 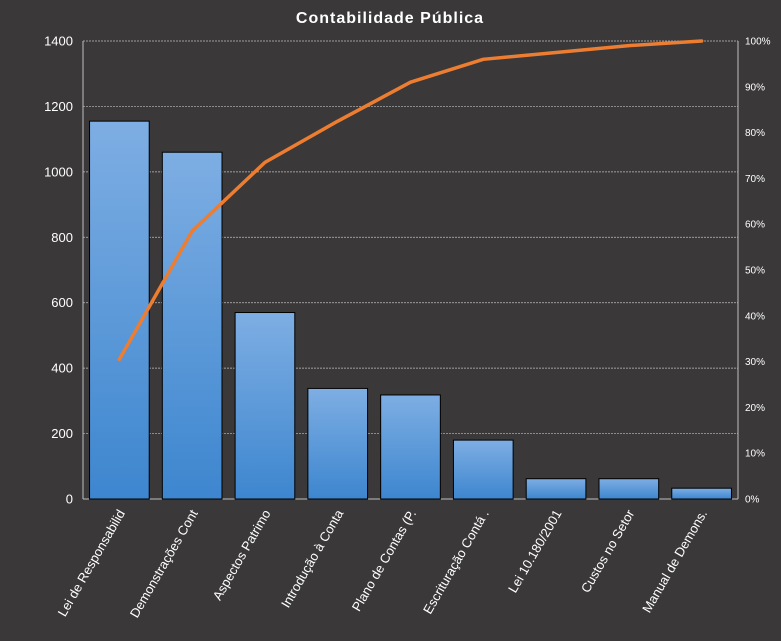 What do you see at coordinates (69, 499) in the screenshot?
I see `y-tick-label: 0` at bounding box center [69, 499].